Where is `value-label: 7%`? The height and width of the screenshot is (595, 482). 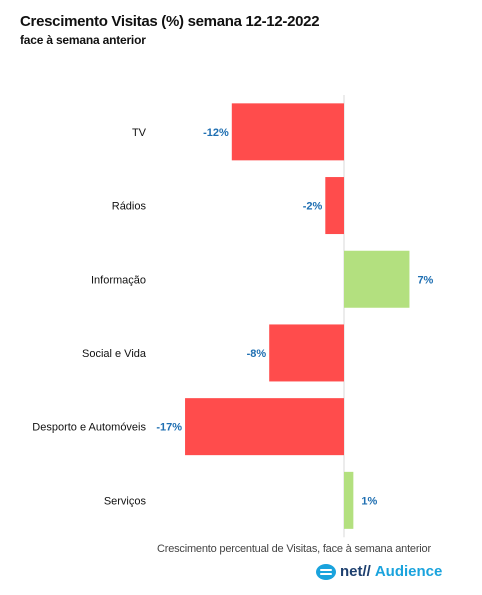 value-label: 7% is located at coordinates (425, 280).